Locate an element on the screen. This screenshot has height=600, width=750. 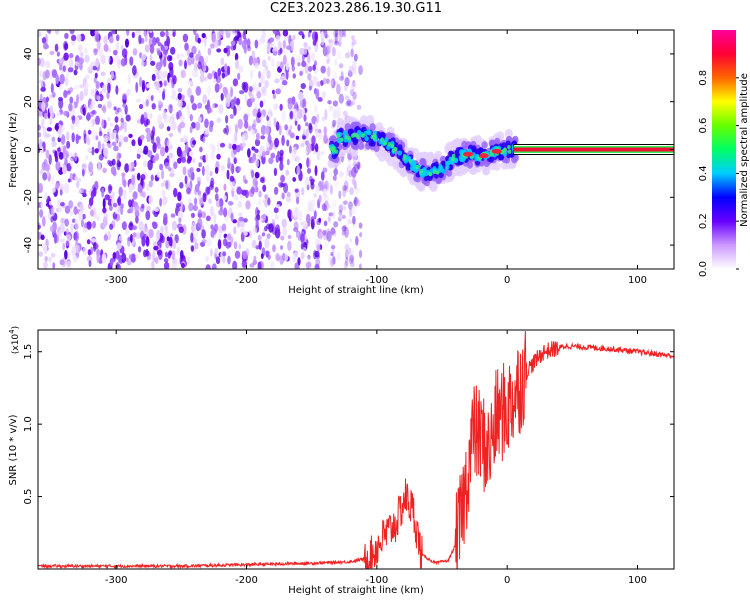
spectrogram-x-tick-label: -200 is located at coordinates (246, 280).